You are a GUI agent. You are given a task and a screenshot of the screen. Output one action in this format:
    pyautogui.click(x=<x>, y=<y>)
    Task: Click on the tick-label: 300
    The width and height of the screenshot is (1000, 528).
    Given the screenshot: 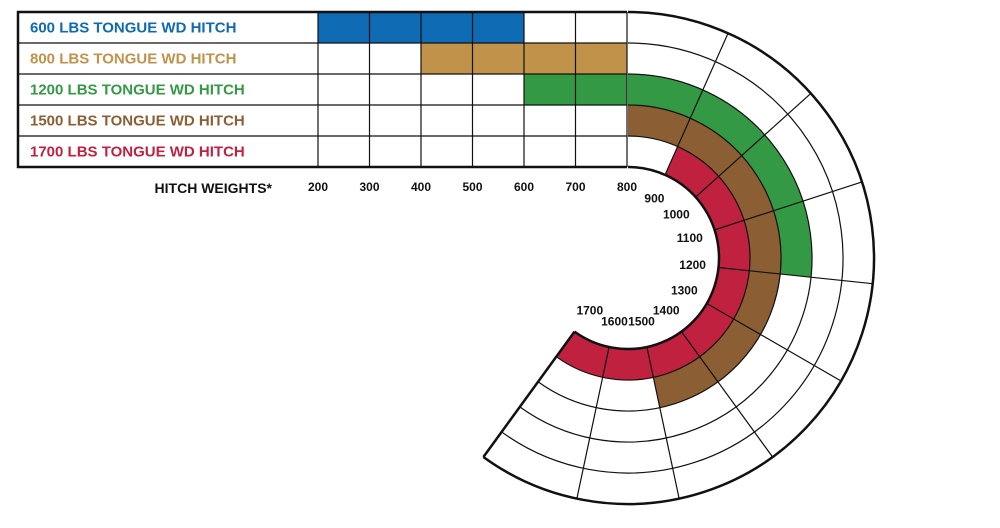 What is the action you would take?
    pyautogui.click(x=369, y=187)
    